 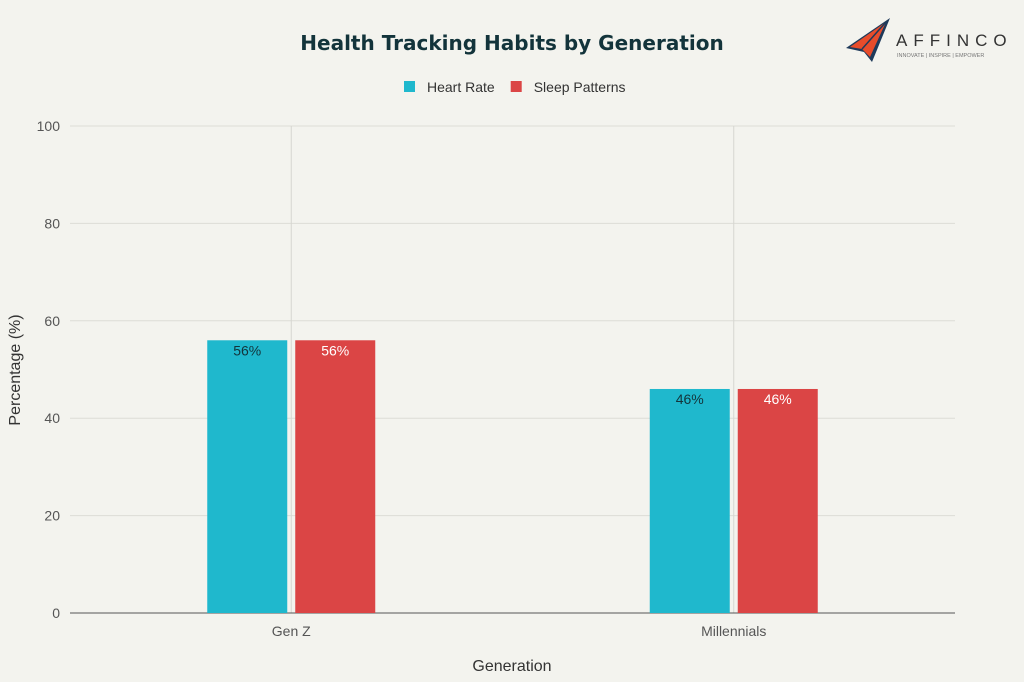 What do you see at coordinates (52, 516) in the screenshot?
I see `y-tick-label: 20` at bounding box center [52, 516].